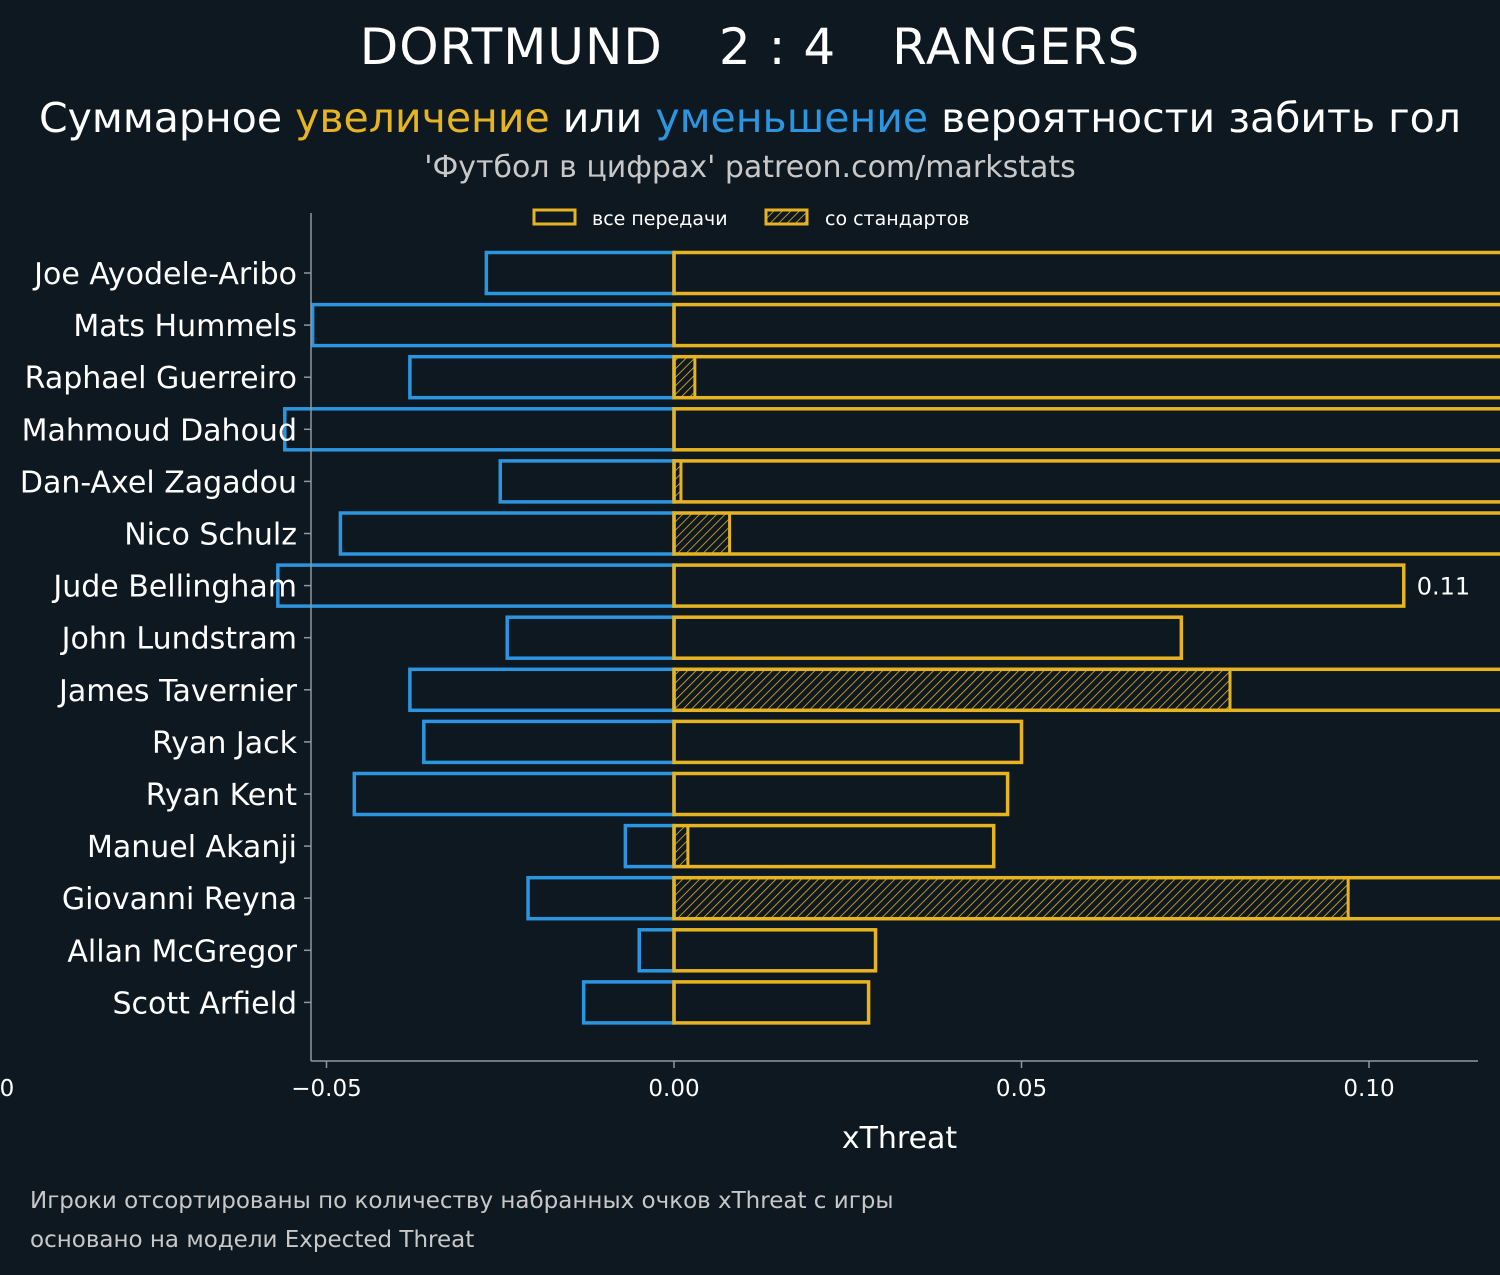  I want to click on y-tick-label: Manuel Akanji, so click(192, 847).